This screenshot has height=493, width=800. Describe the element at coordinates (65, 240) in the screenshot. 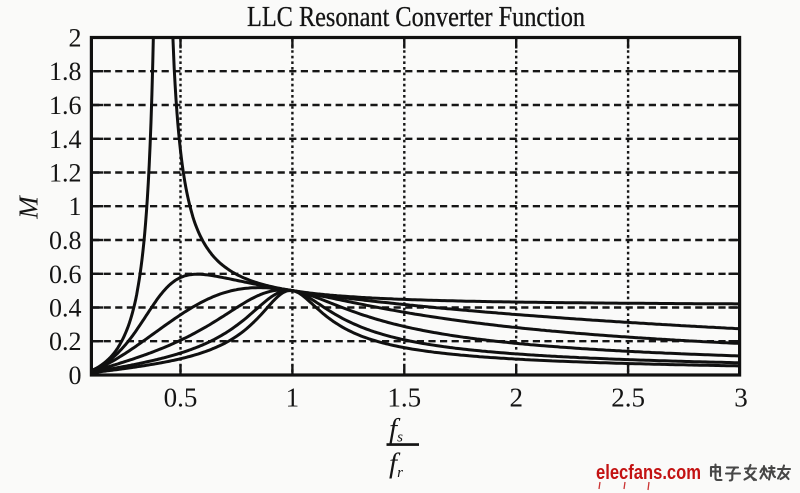

I see `svg-text: 0.8` at that location.